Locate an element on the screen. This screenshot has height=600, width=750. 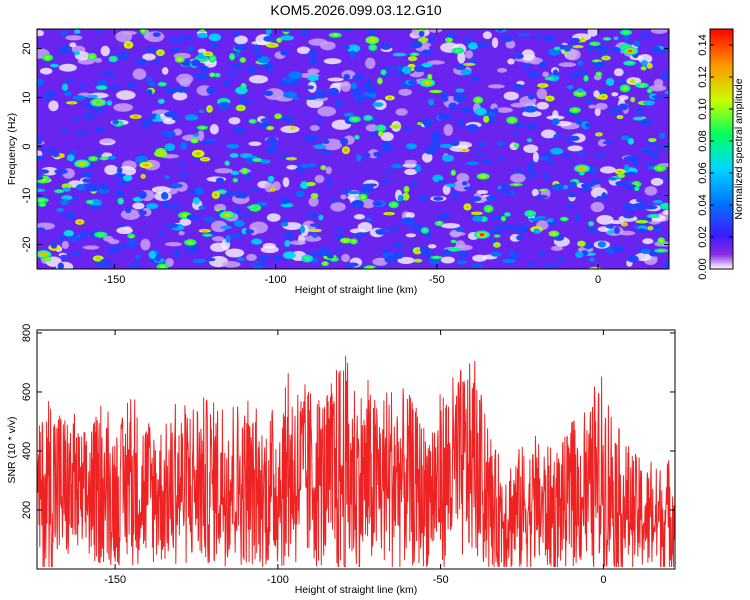
snr-x-label: Height of straight line (km) is located at coordinates (356, 590).